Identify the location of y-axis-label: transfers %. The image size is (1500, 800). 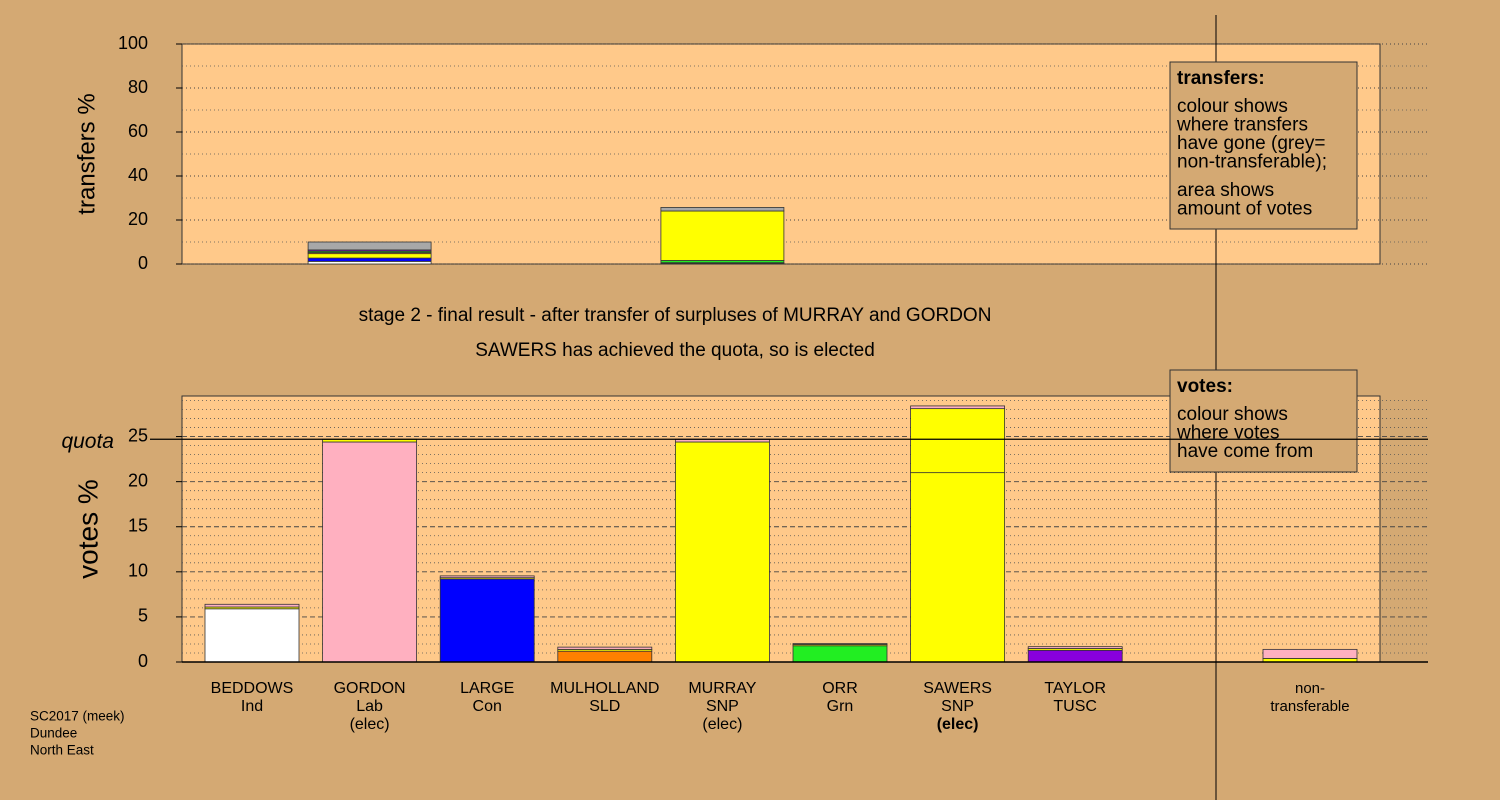
(86, 153).